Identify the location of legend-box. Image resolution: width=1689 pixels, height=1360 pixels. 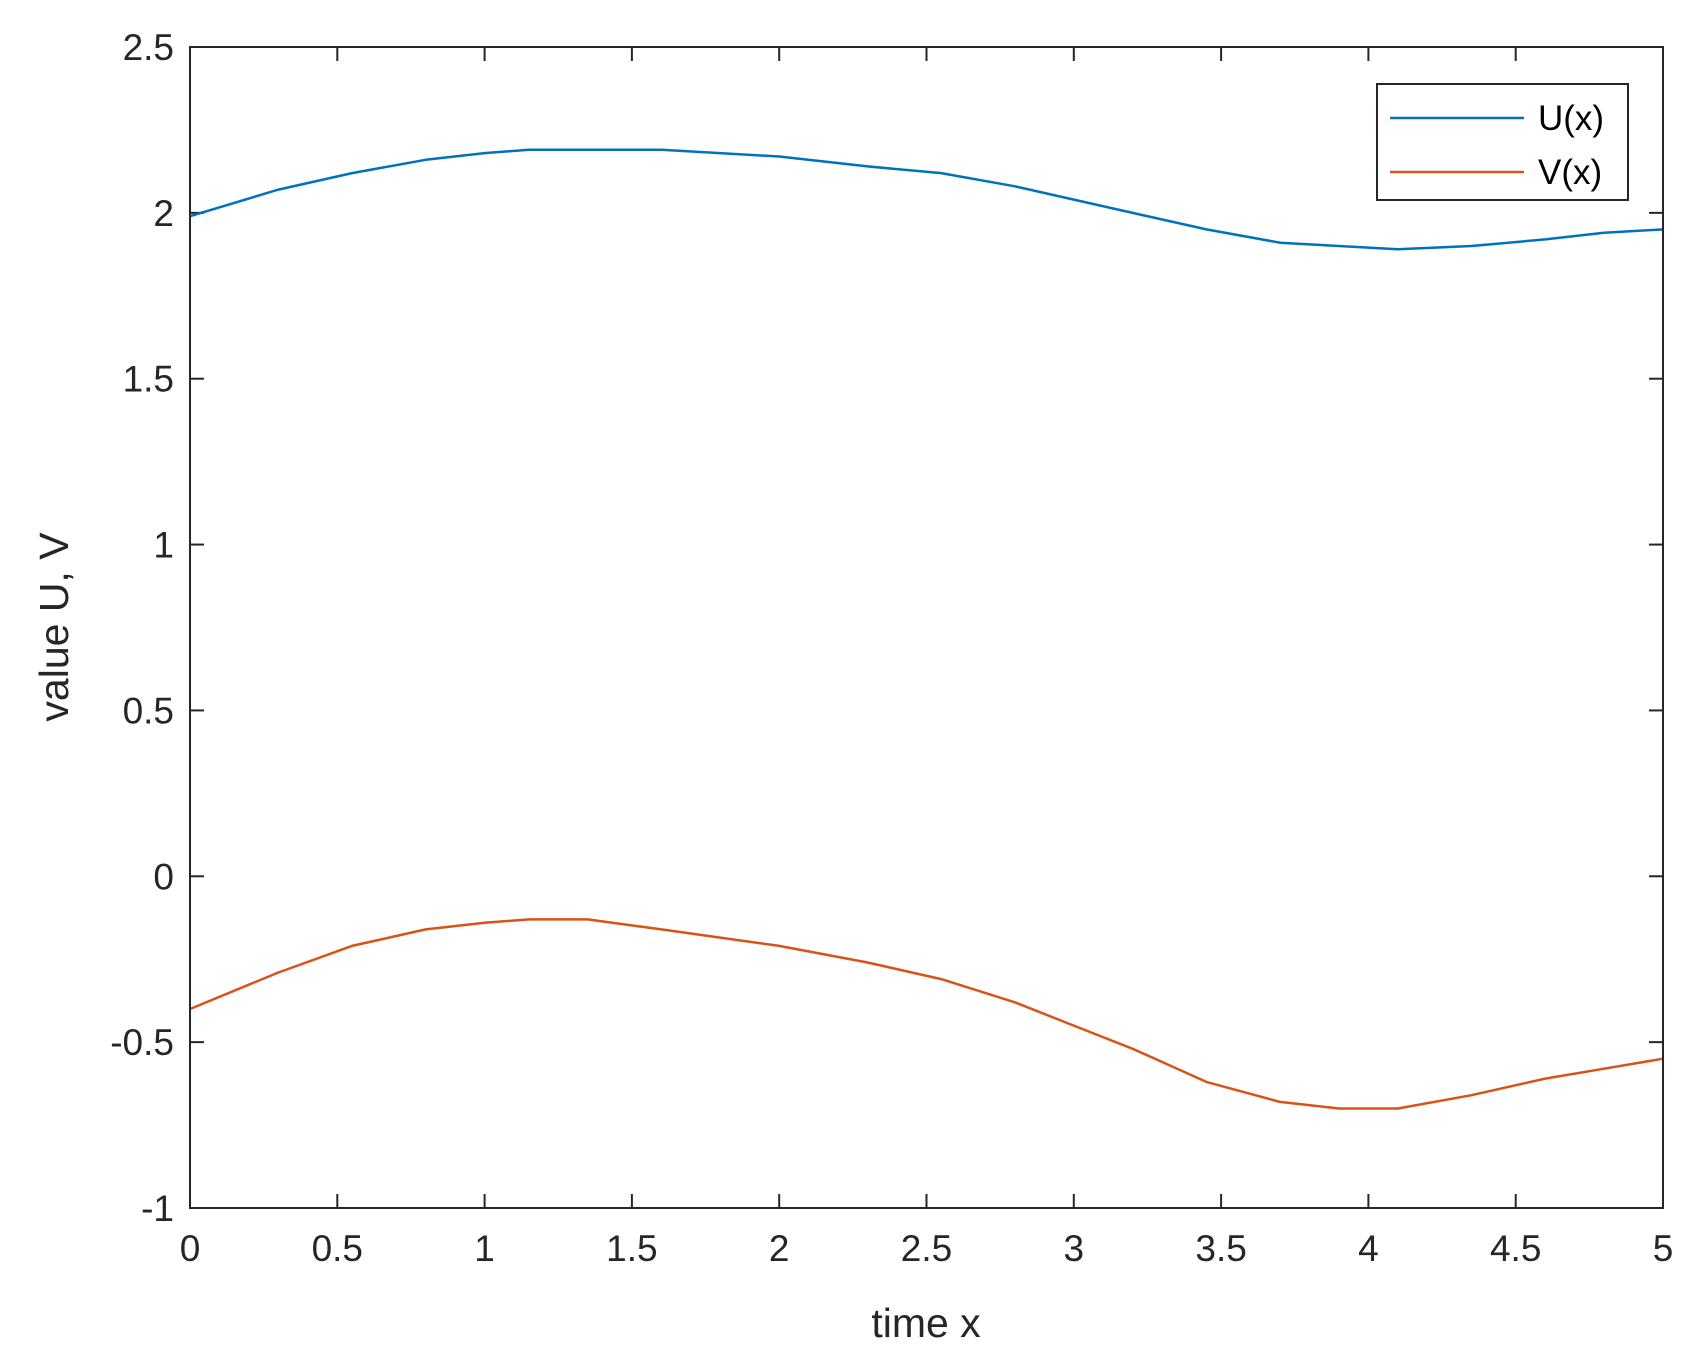
(1502, 142).